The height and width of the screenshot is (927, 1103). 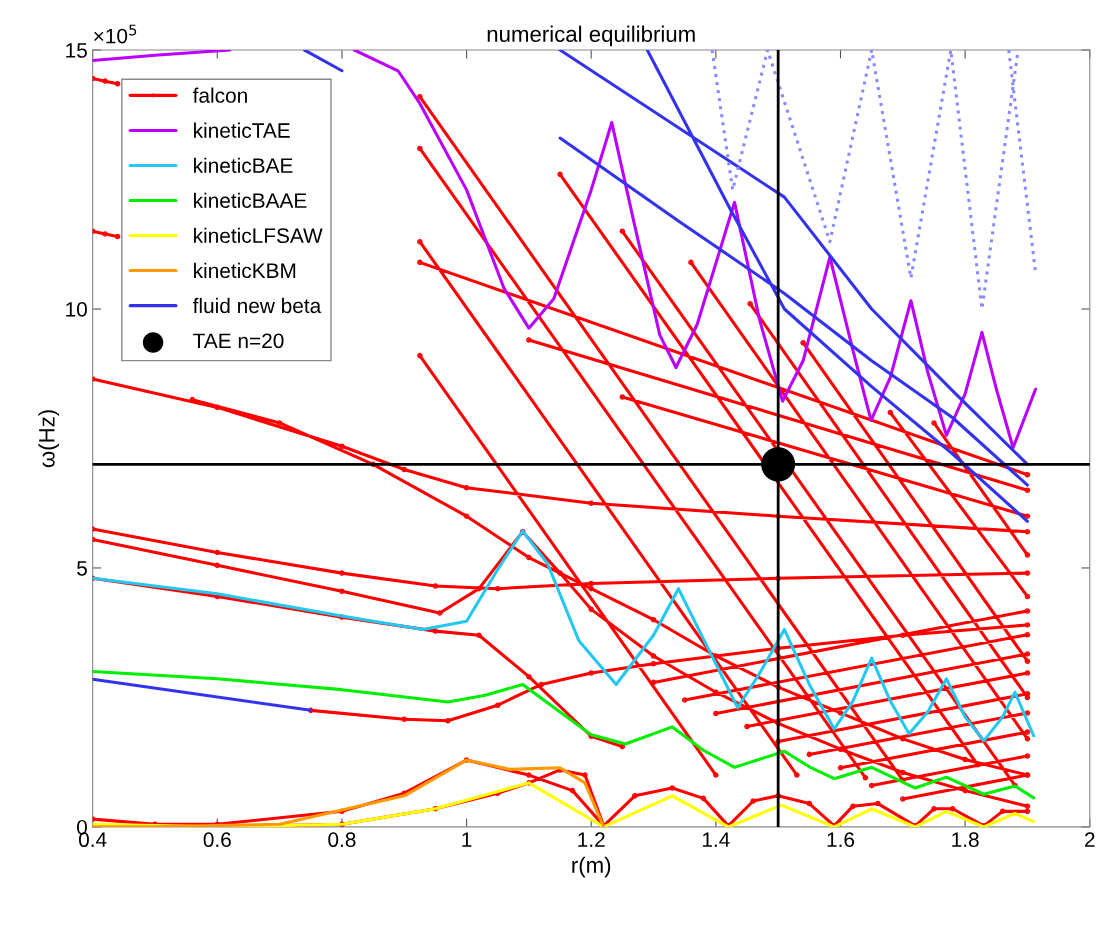 I want to click on y-tick-label: 10, so click(x=76, y=309).